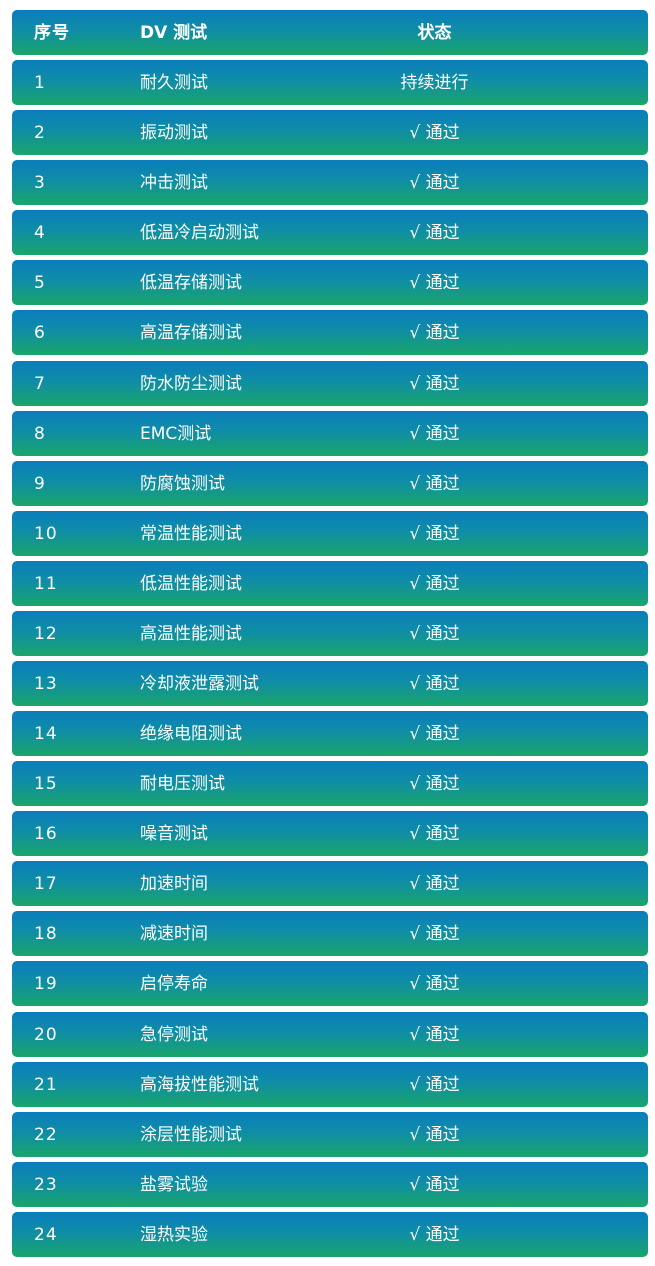  I want to click on row-index: 16, so click(46, 834).